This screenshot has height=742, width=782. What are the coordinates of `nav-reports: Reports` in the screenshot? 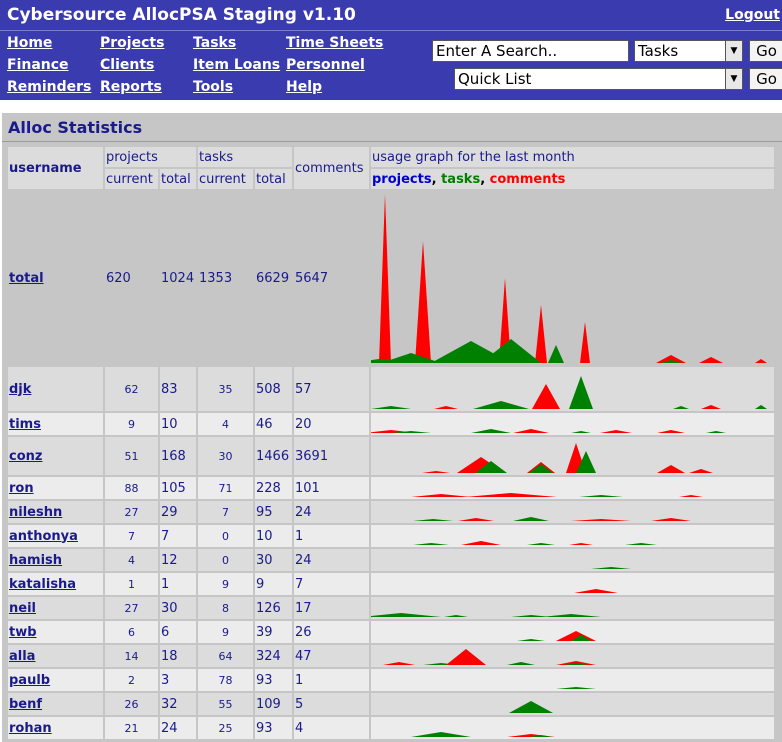 It's located at (131, 87).